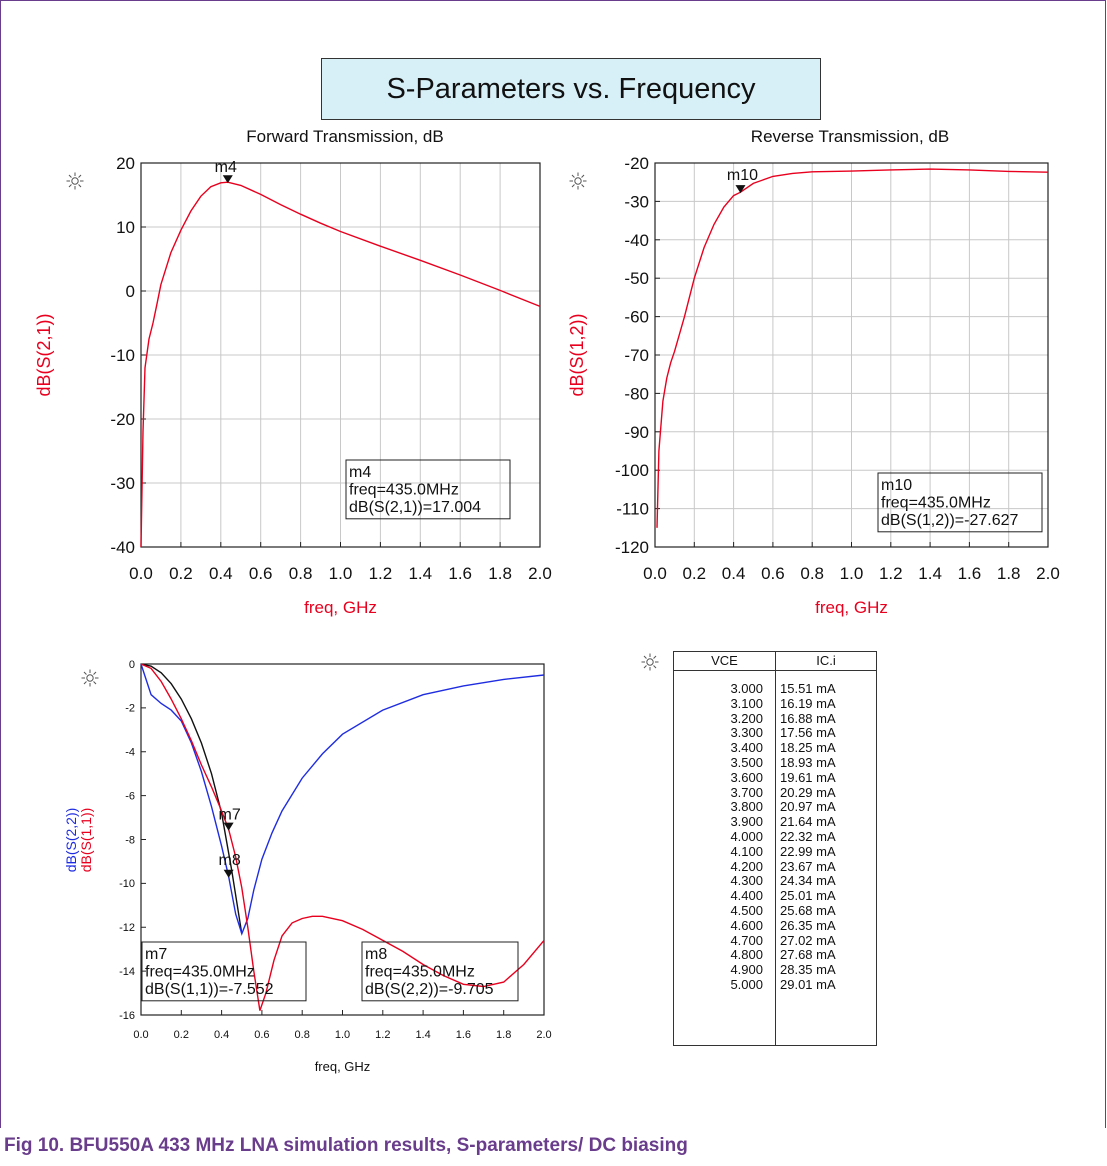 This screenshot has height=1166, width=1107. I want to click on table-row: 4.200 23.67 mA, so click(775, 866).